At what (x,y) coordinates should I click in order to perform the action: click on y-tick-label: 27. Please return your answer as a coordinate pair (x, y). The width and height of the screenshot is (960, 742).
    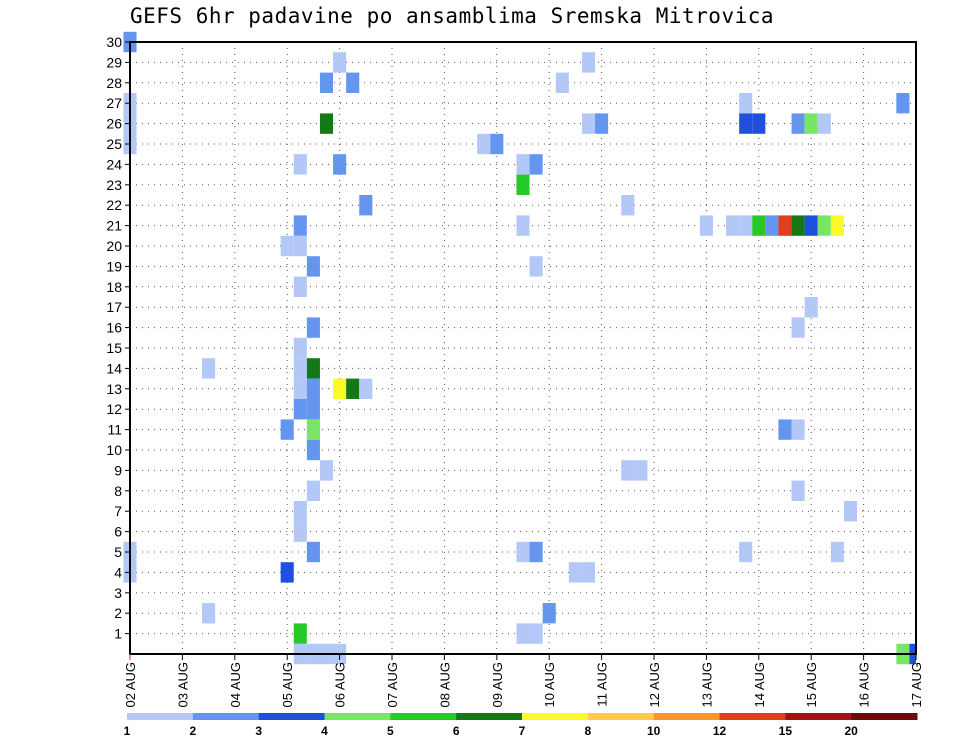
    Looking at the image, I should click on (114, 103).